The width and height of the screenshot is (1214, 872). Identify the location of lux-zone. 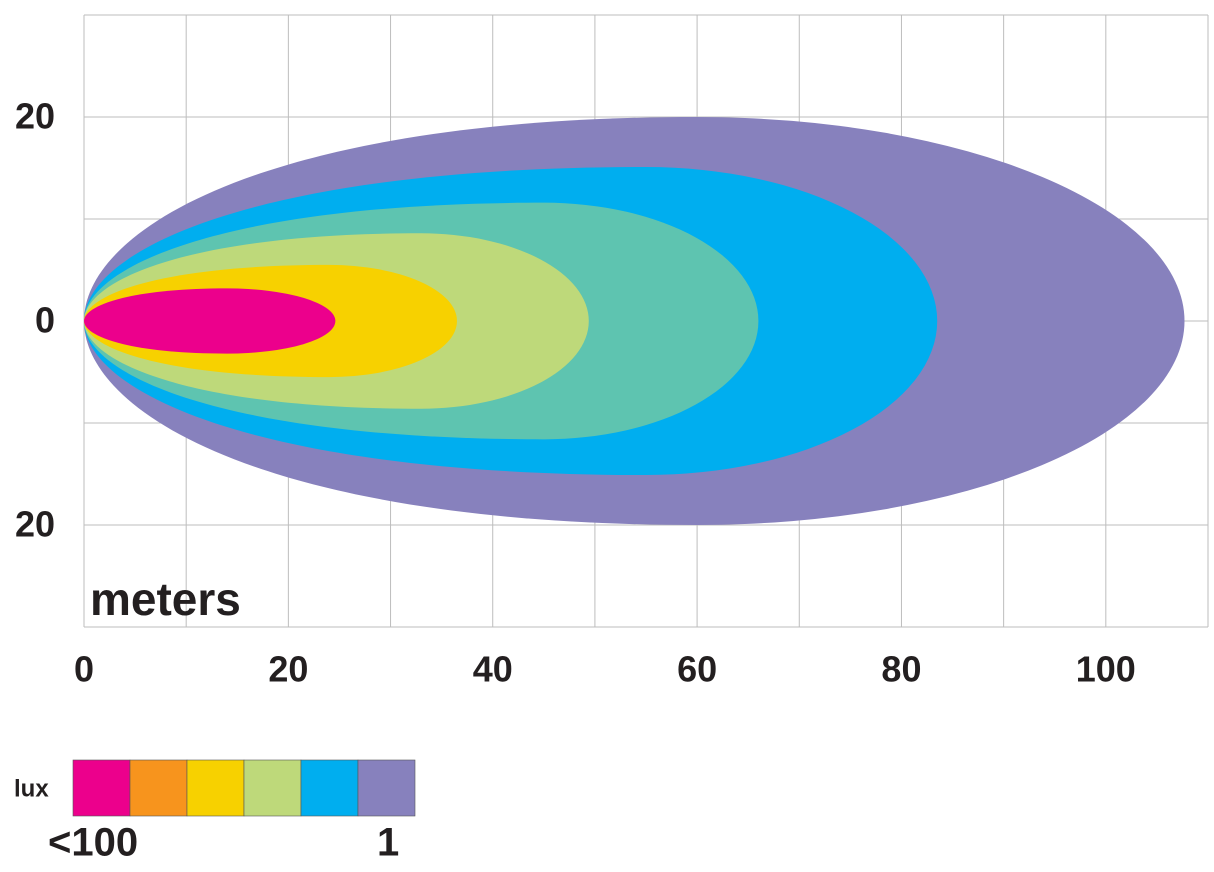
(210, 321).